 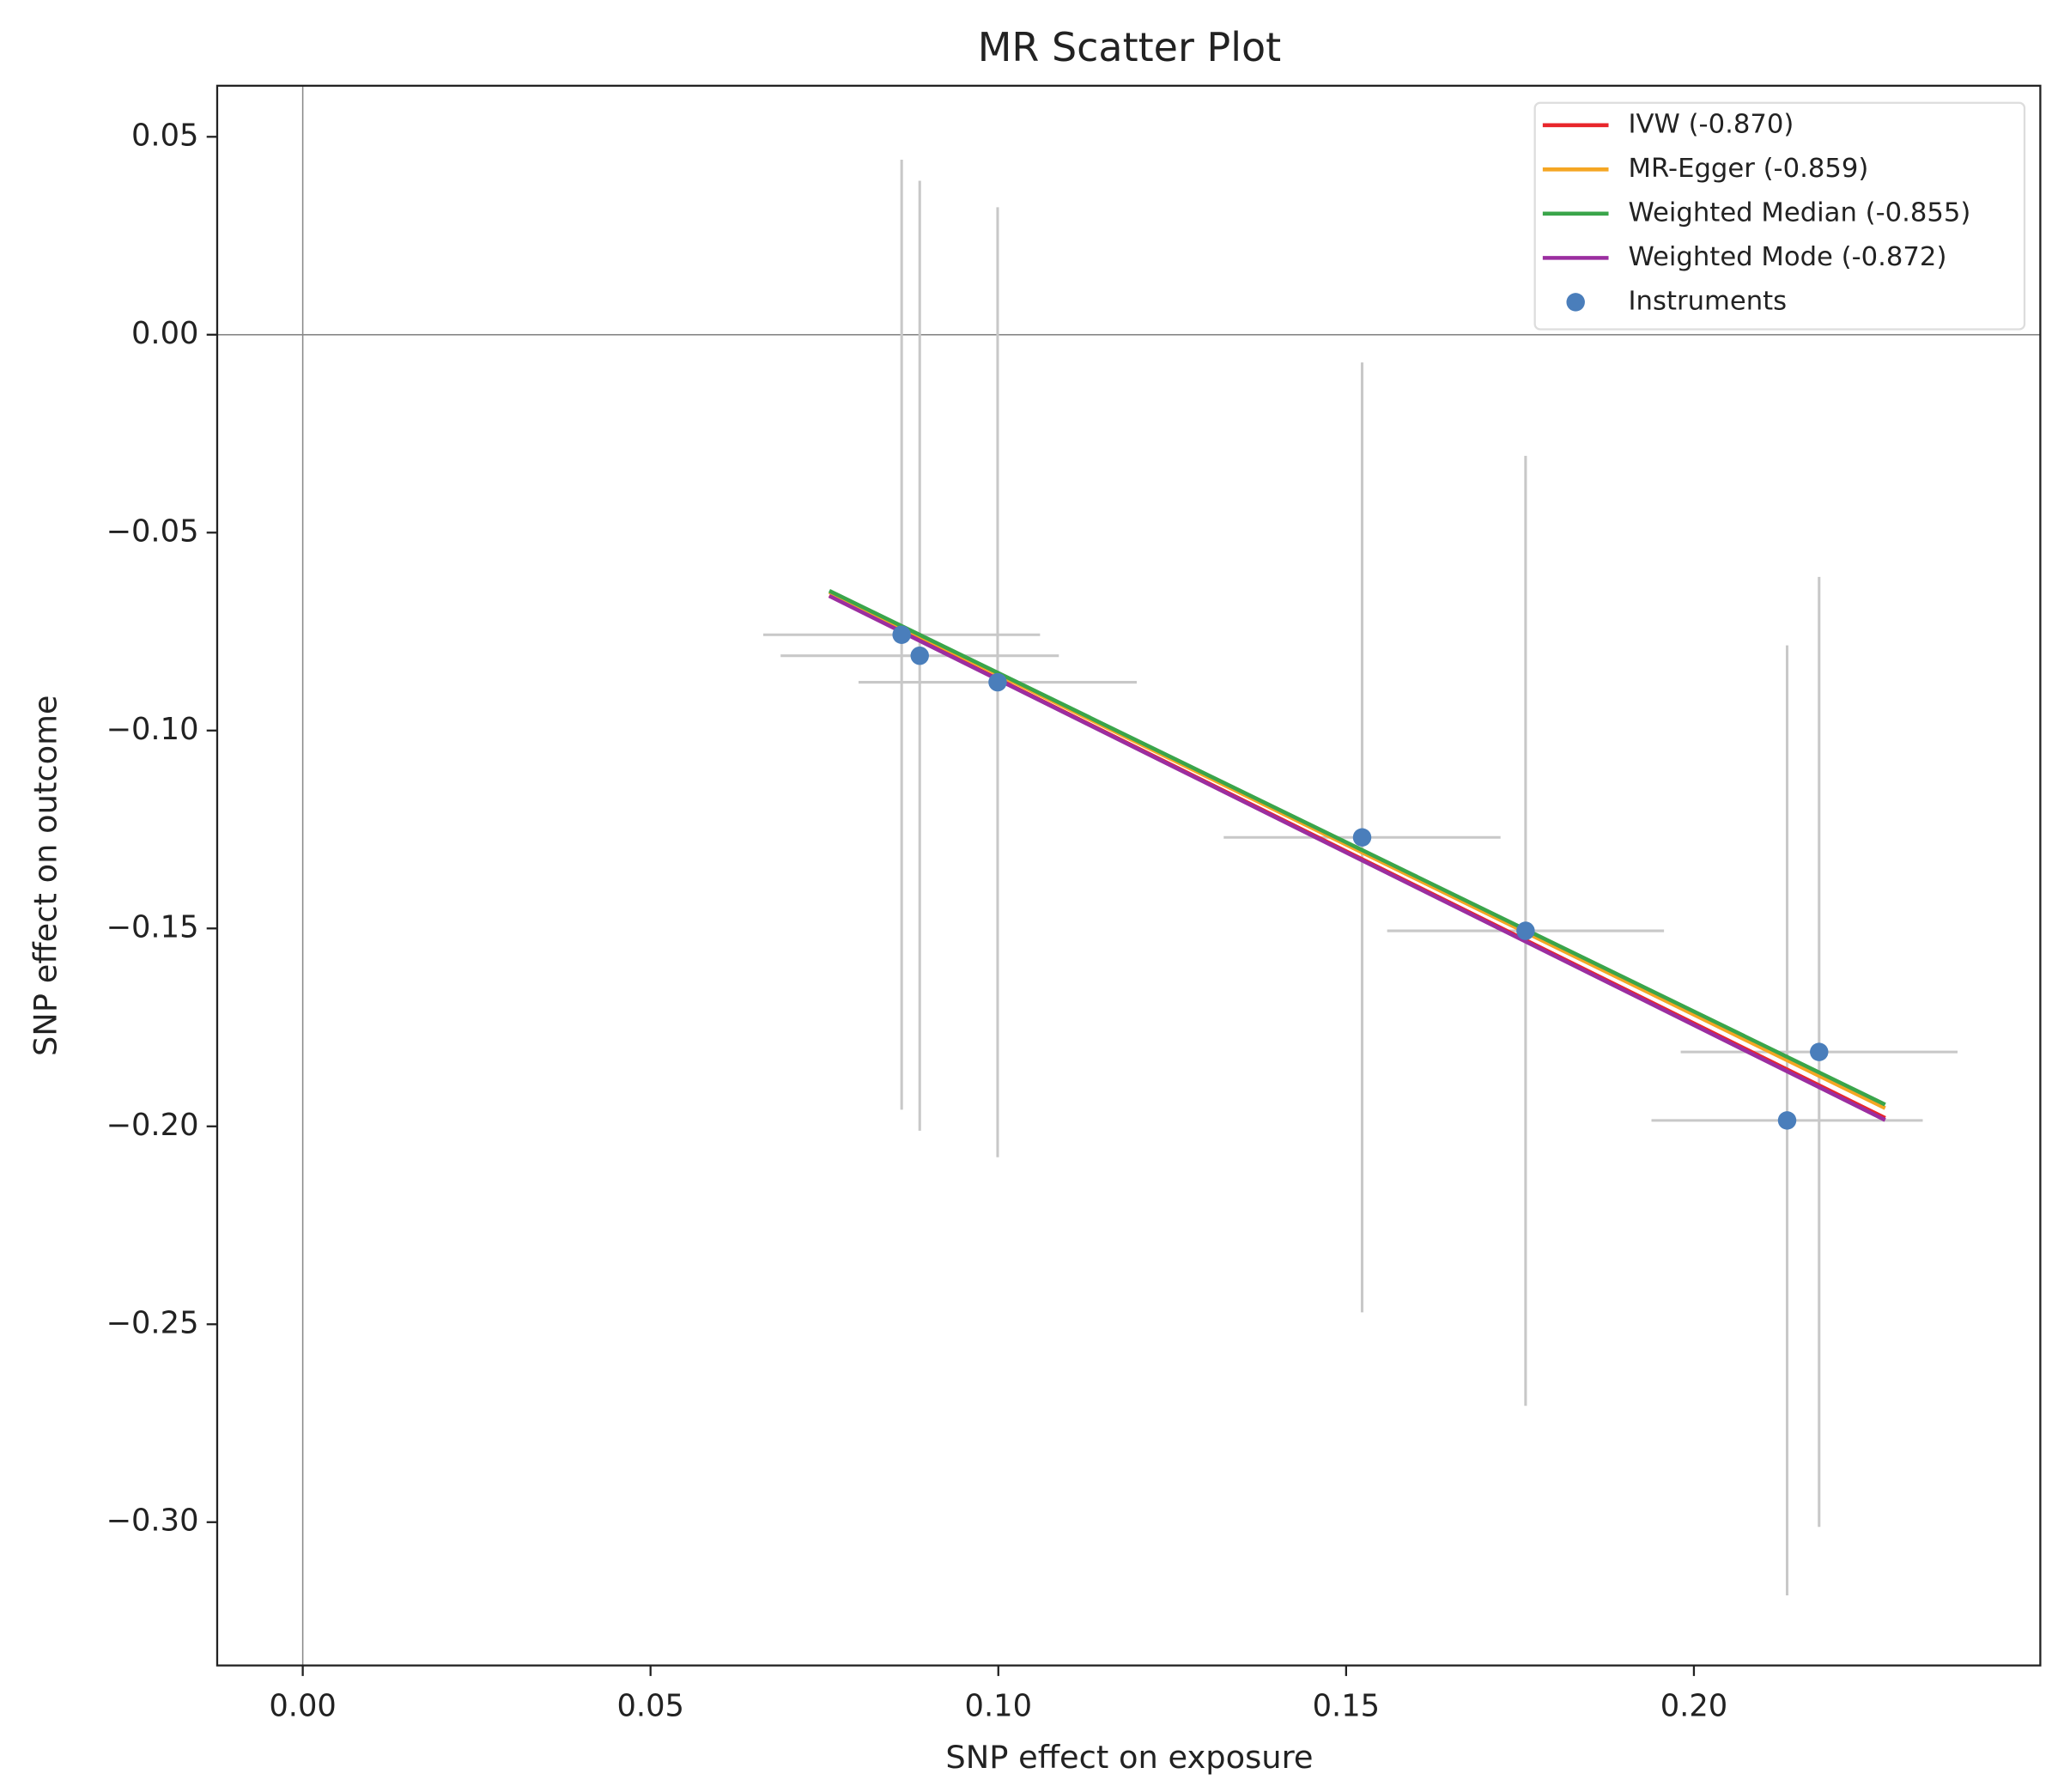 What do you see at coordinates (165, 135) in the screenshot?
I see `y-tick-label: 0.05` at bounding box center [165, 135].